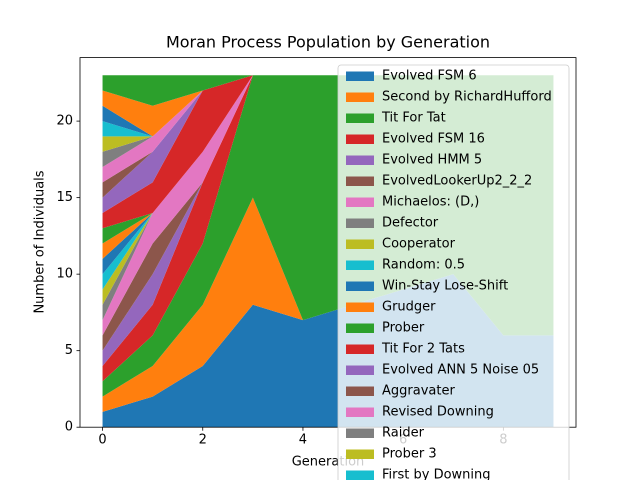 The height and width of the screenshot is (480, 640). What do you see at coordinates (413, 118) in the screenshot?
I see `legend-label: Tit For Tat` at bounding box center [413, 118].